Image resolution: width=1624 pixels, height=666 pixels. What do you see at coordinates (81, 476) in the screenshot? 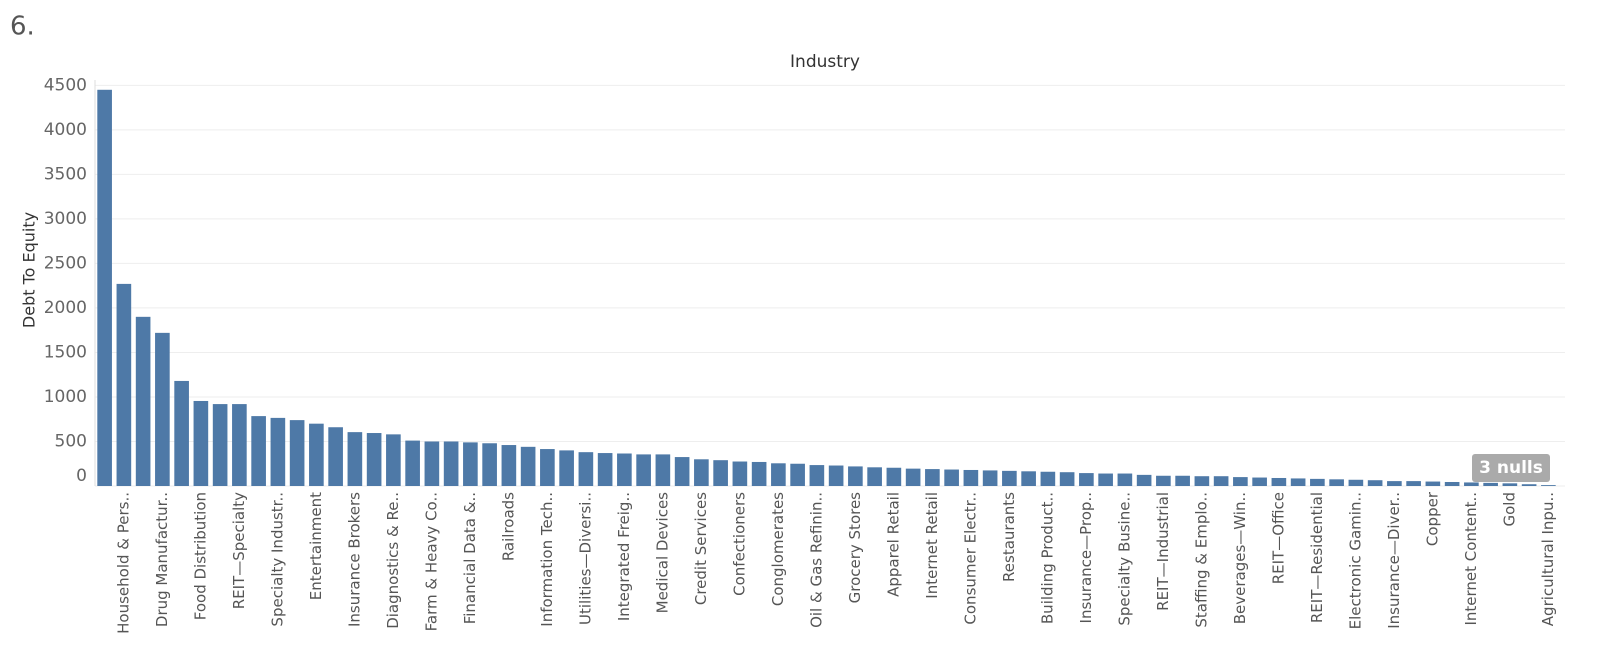
I see `y-tick-label: 0` at bounding box center [81, 476].